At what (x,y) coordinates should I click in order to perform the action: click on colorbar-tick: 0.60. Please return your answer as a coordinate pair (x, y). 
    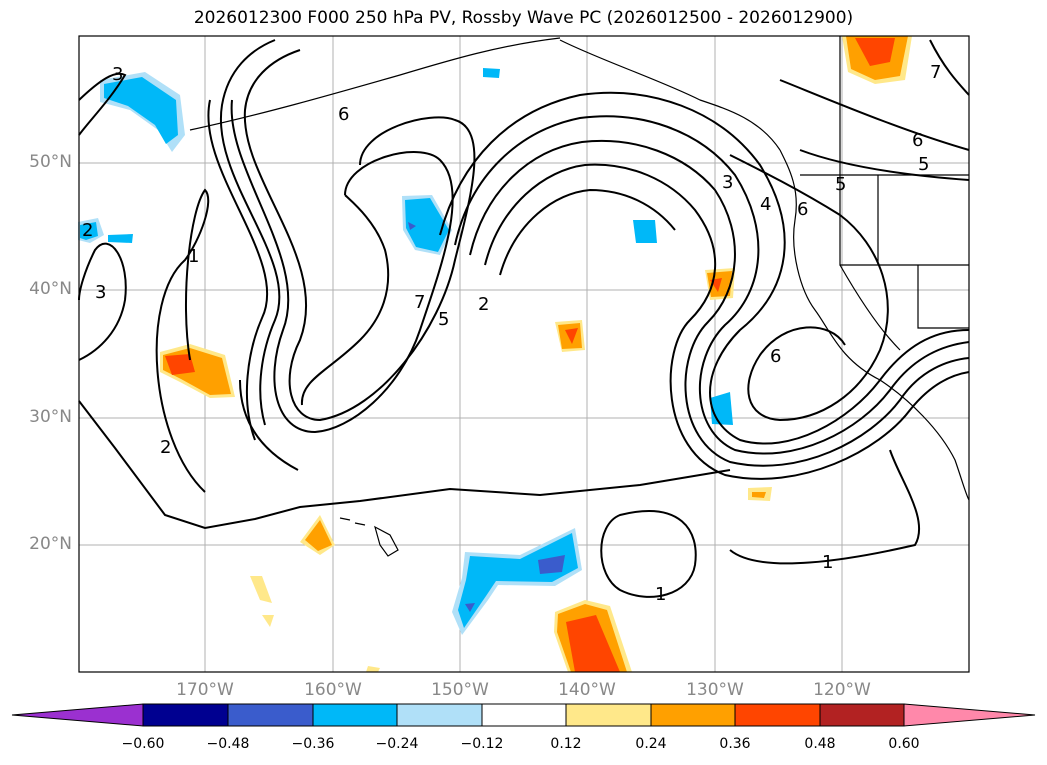
    Looking at the image, I should click on (904, 744).